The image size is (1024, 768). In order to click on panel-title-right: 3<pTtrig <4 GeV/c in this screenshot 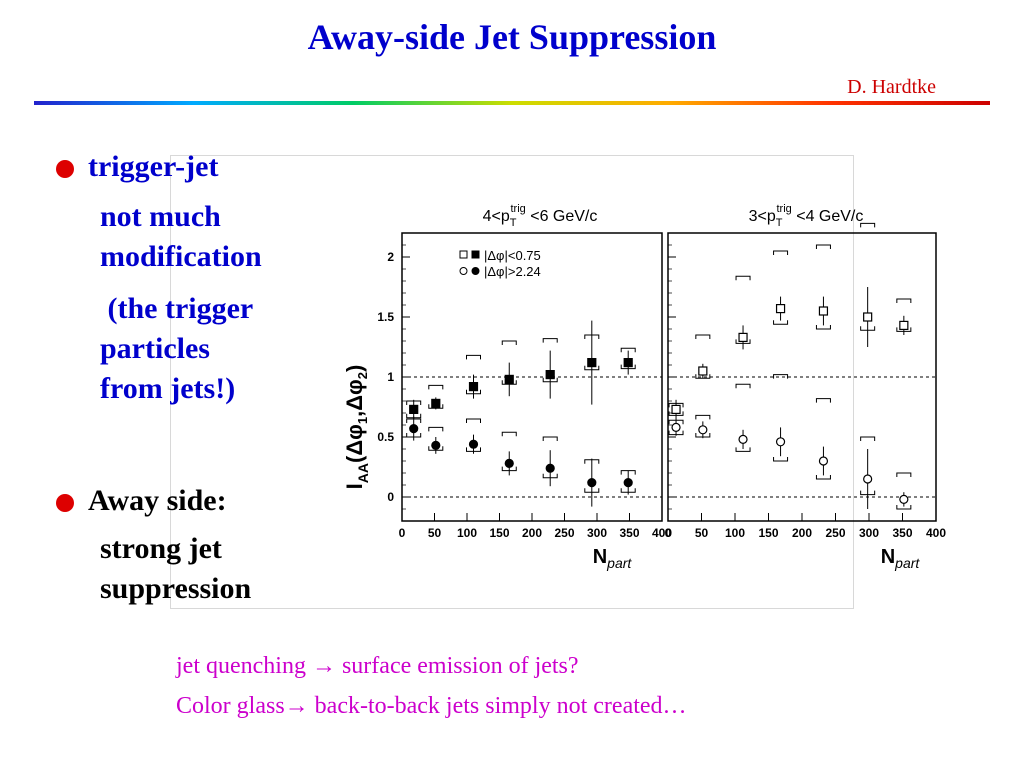, I will do `click(806, 216)`.